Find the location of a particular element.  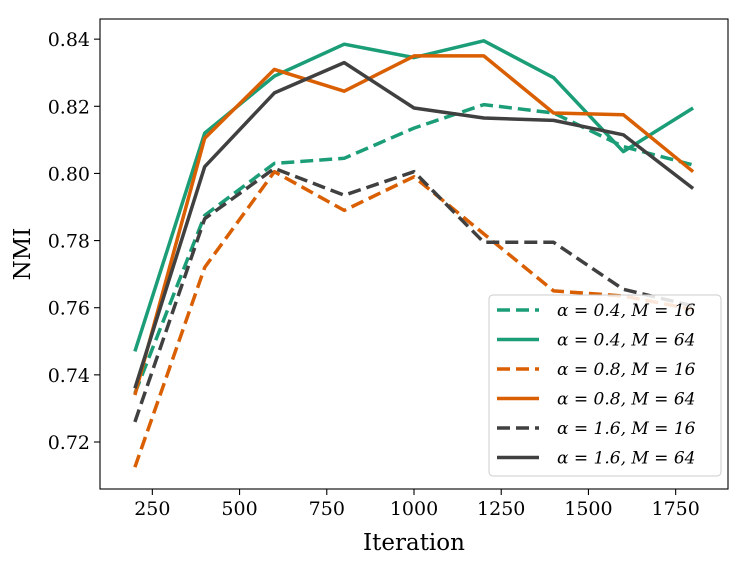

y-tick-label: 0.78 is located at coordinates (69, 242).